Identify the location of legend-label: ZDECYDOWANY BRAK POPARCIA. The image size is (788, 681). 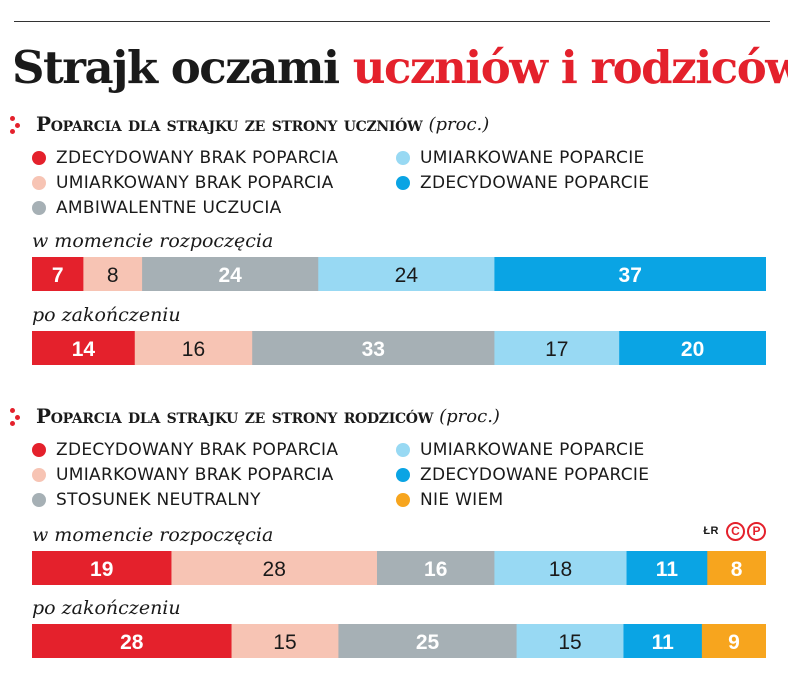
(197, 158).